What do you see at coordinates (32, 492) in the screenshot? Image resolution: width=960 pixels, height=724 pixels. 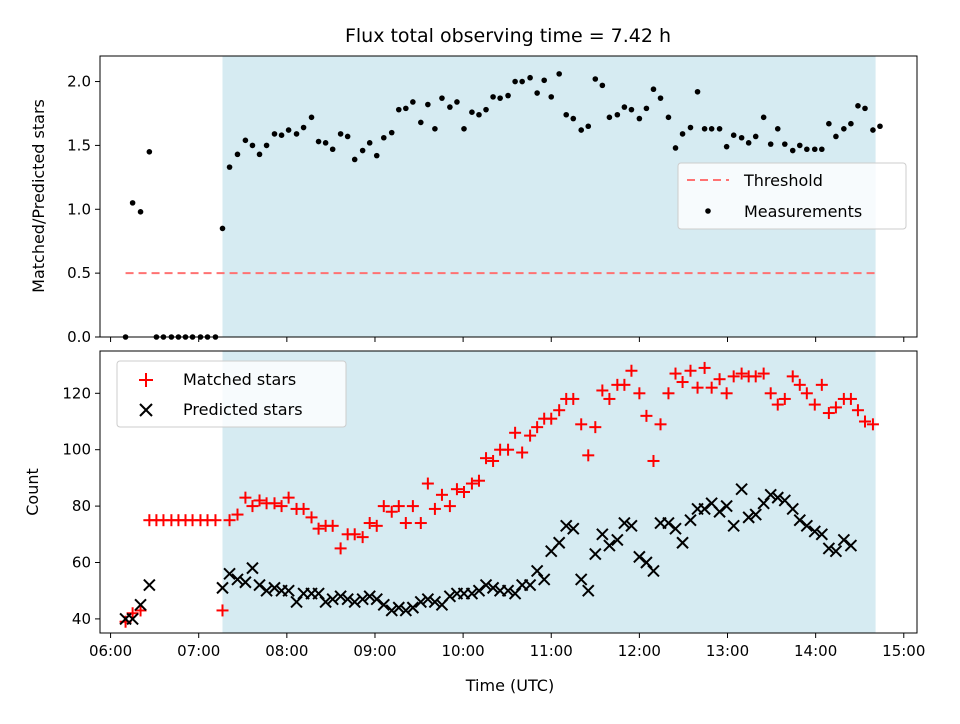 I see `bottom-y-axis-label: Count` at bounding box center [32, 492].